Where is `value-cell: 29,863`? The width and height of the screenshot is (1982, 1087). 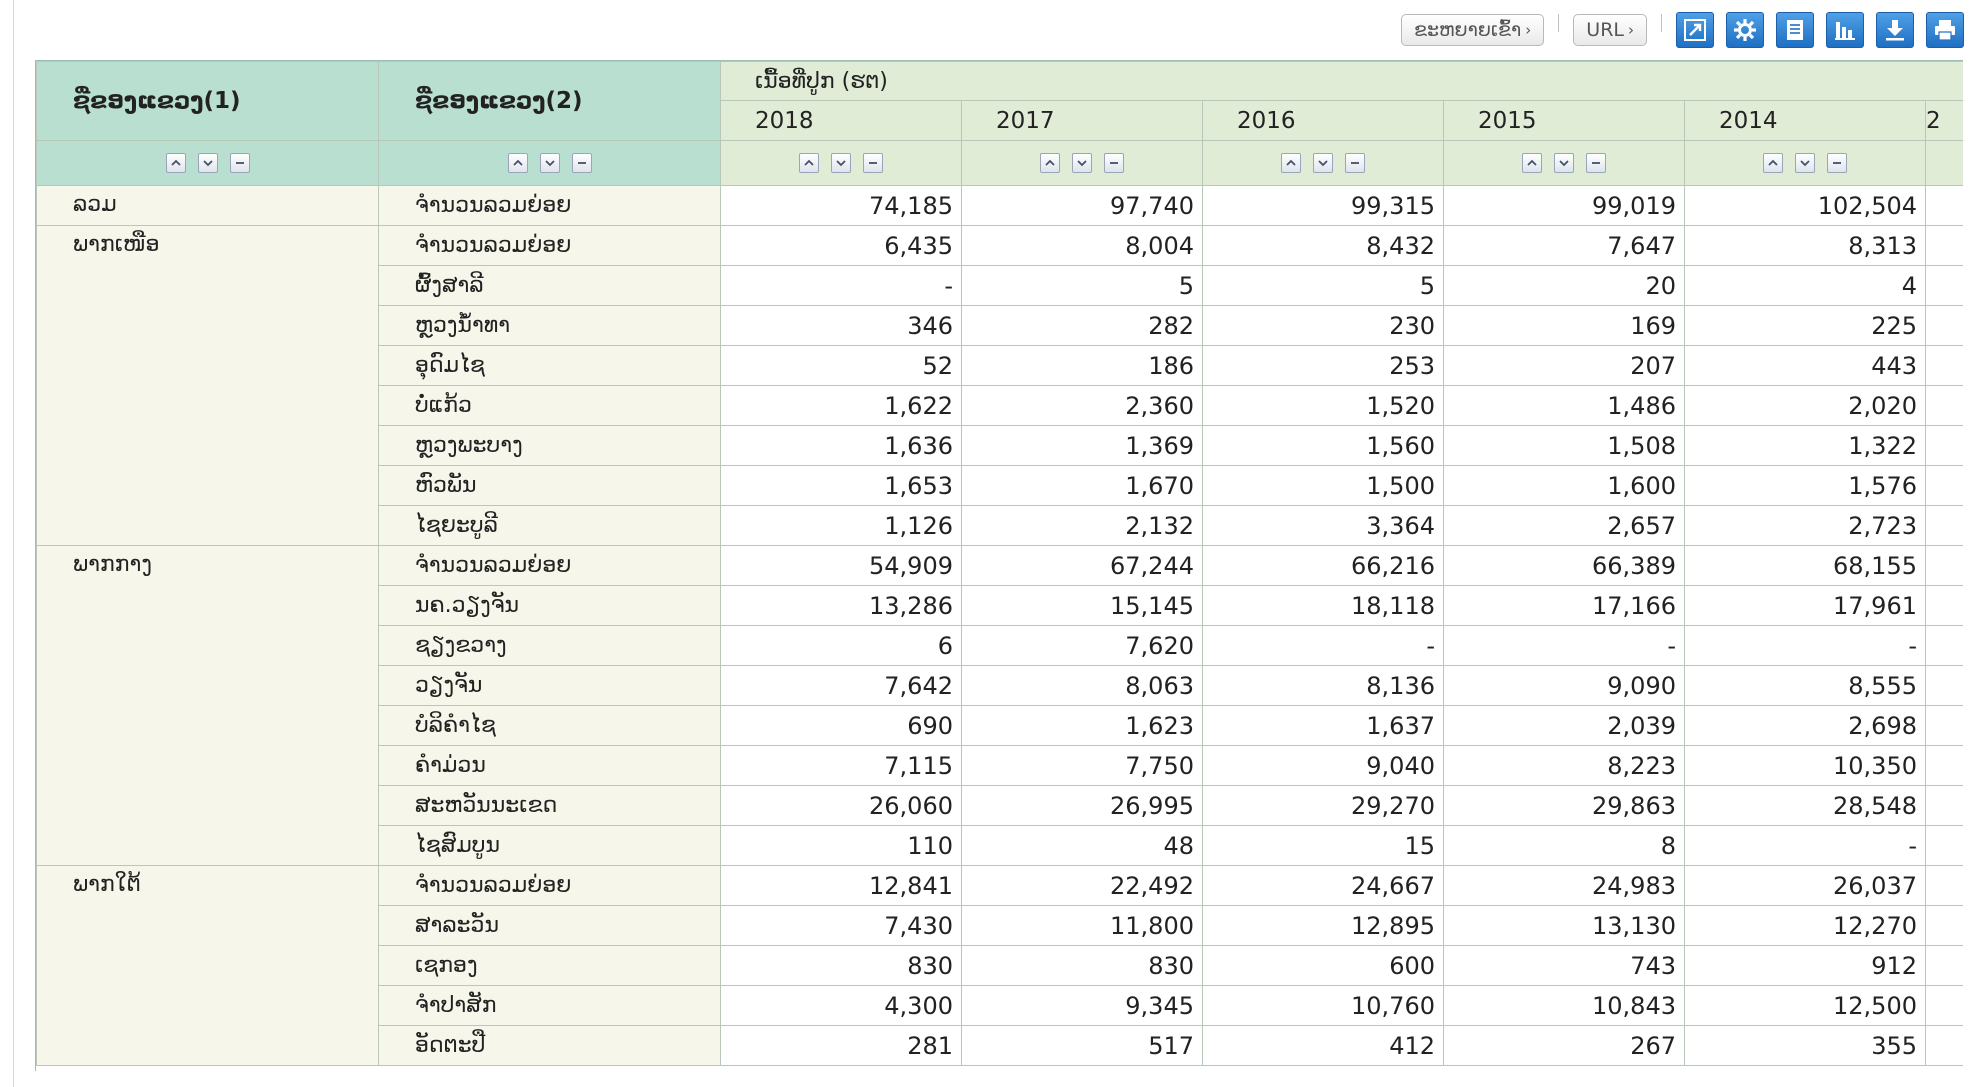 value-cell: 29,863 is located at coordinates (1564, 805).